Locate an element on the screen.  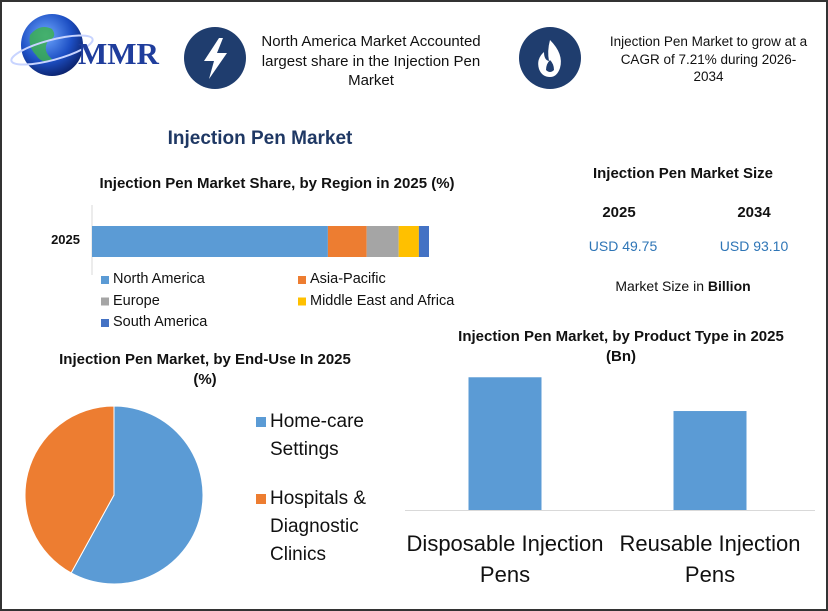
x-tick-label: Disposable Injection Pens is located at coordinates (505, 559).